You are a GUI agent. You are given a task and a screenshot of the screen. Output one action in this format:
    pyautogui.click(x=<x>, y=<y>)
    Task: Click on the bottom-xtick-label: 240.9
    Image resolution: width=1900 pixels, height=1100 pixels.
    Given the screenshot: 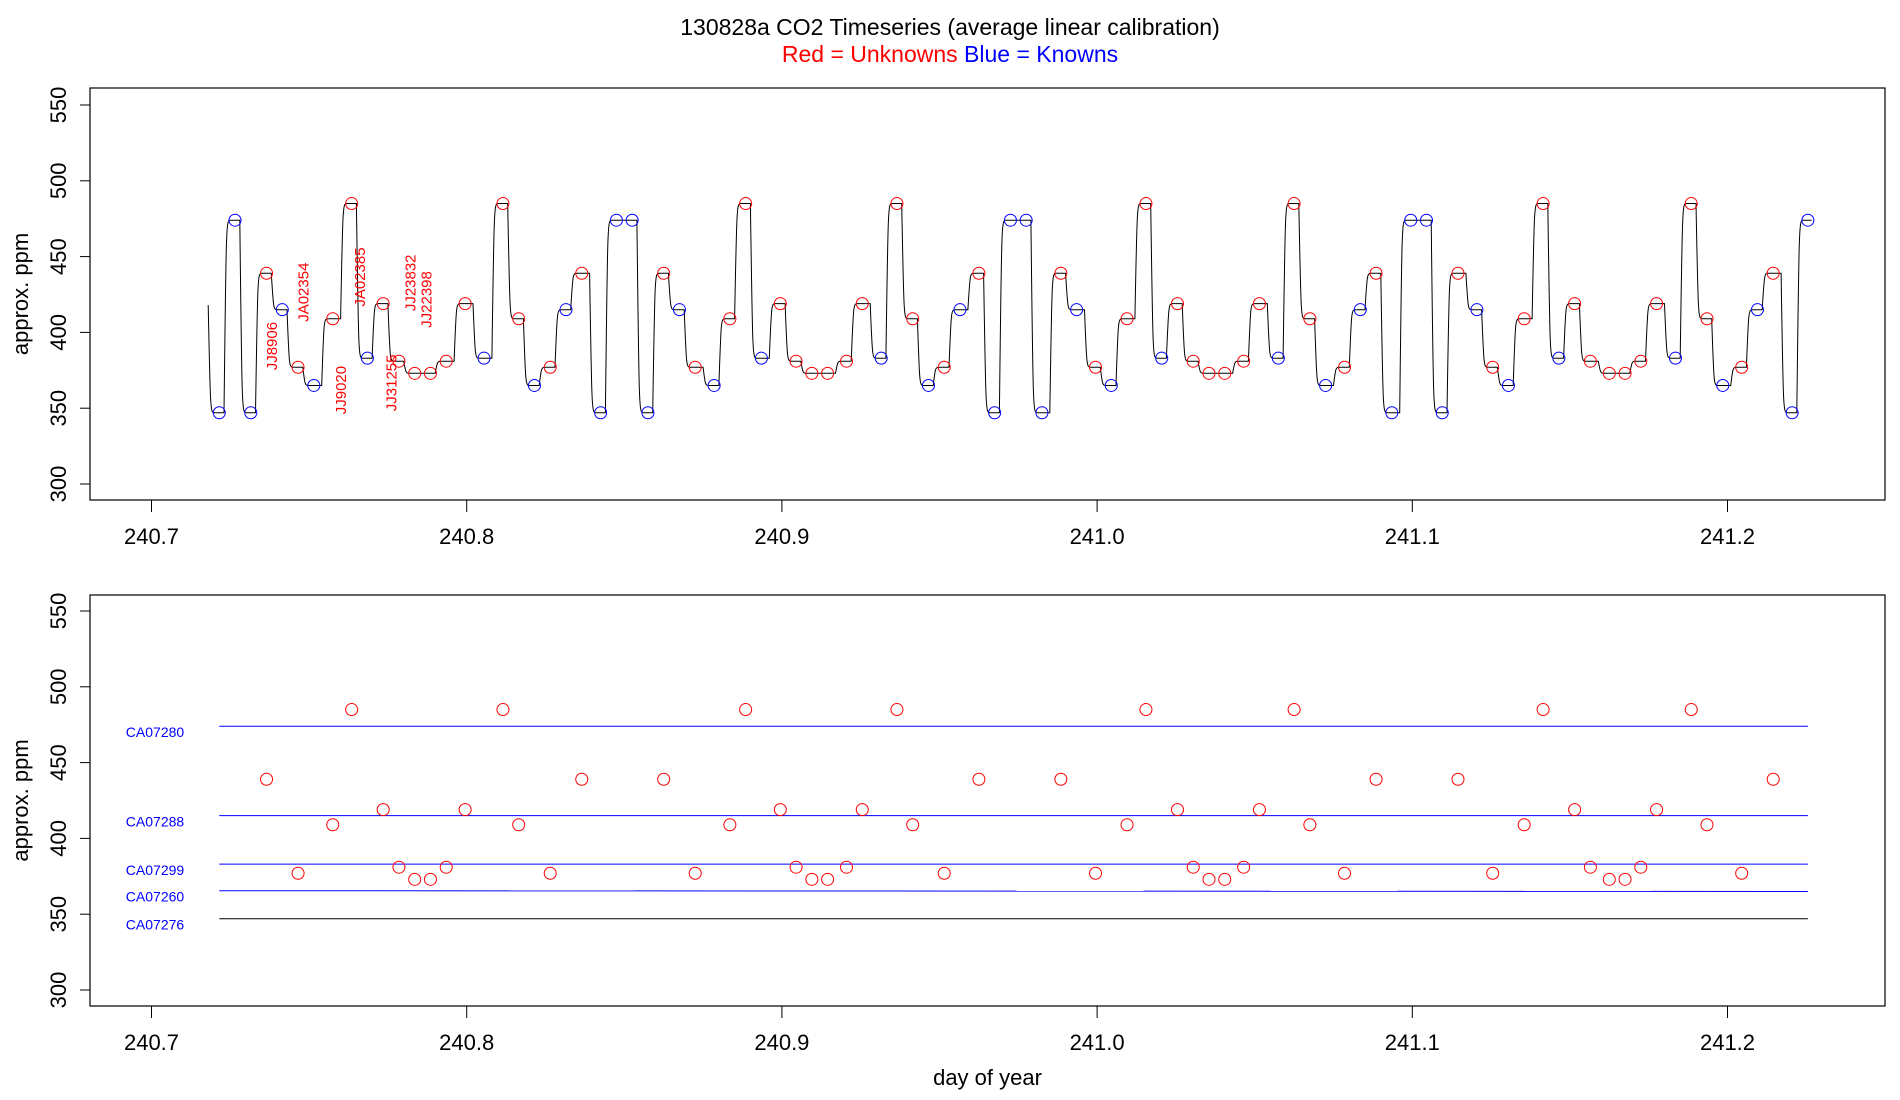 What is the action you would take?
    pyautogui.click(x=781, y=1042)
    